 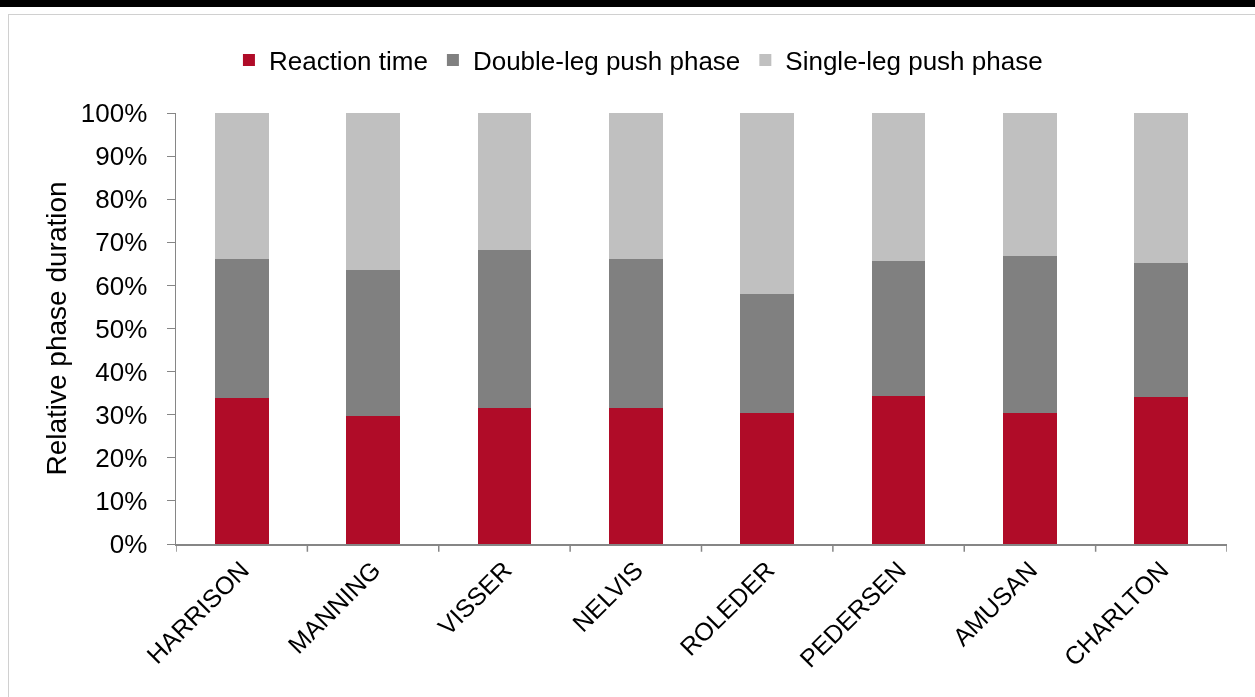 What do you see at coordinates (114, 113) in the screenshot?
I see `y-tick-label: 100%` at bounding box center [114, 113].